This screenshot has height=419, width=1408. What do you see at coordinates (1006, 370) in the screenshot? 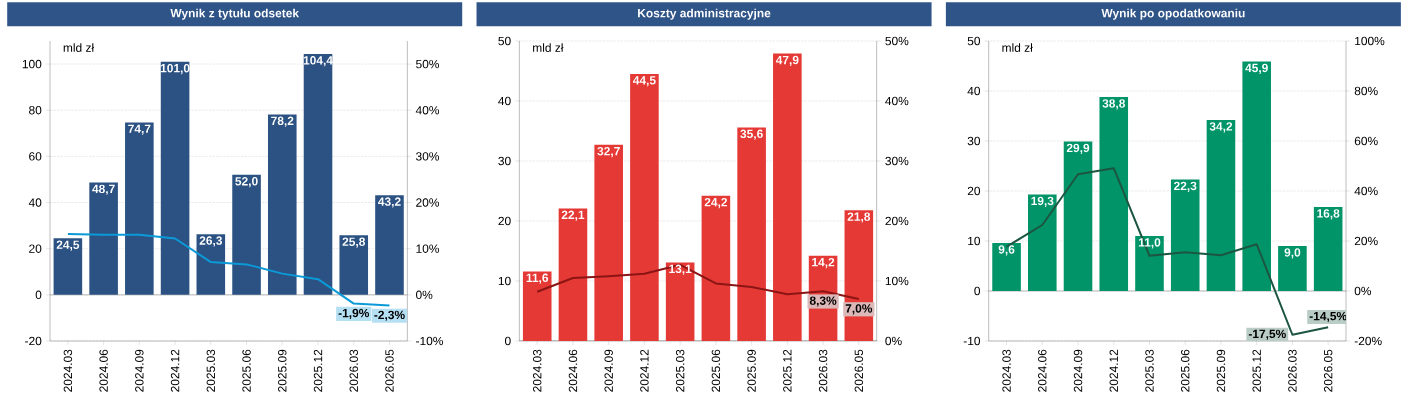
I see `x-tick-label: 2024.03` at bounding box center [1006, 370].